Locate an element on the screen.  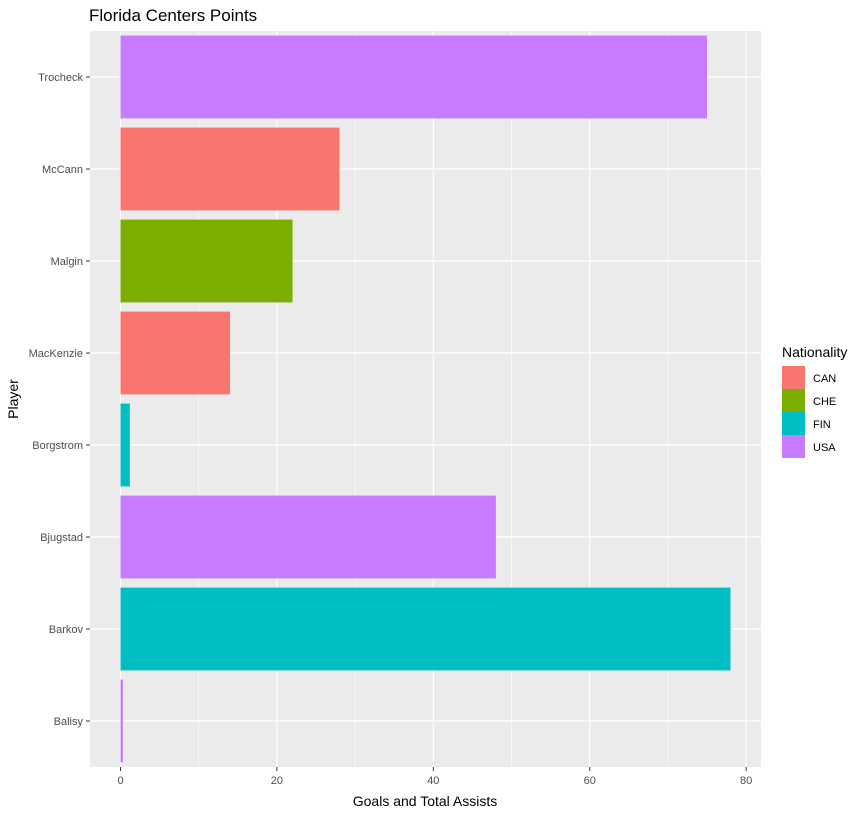
legend-key-can is located at coordinates (793, 377).